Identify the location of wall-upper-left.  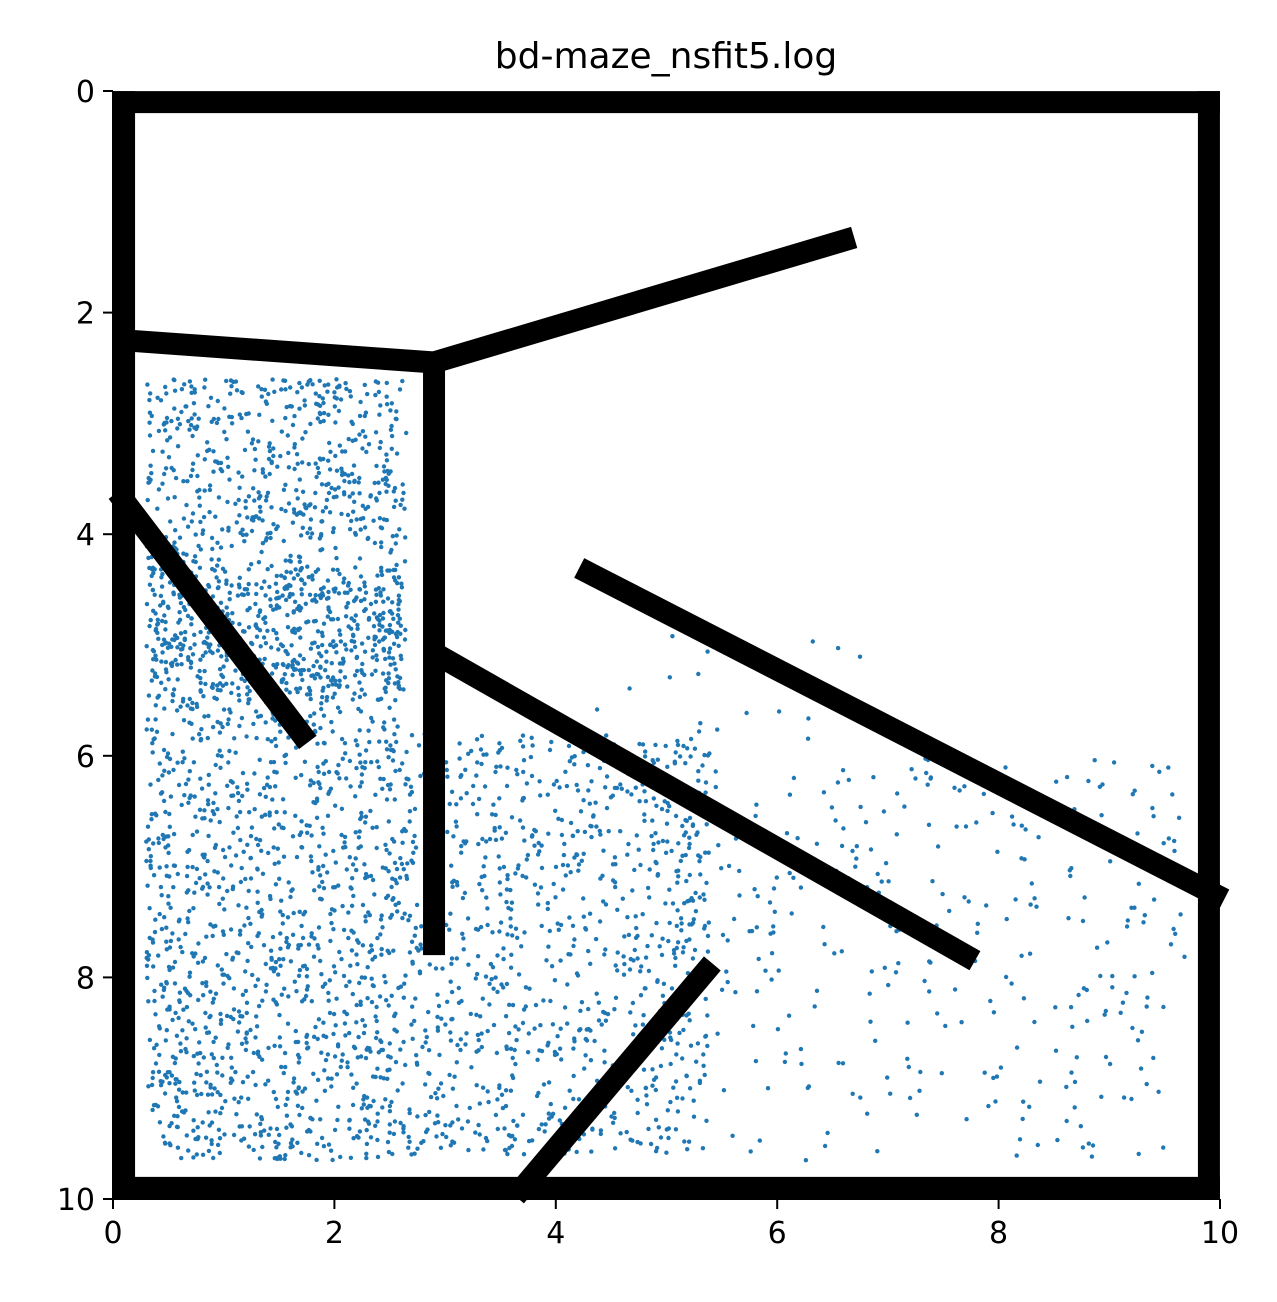
(279, 351).